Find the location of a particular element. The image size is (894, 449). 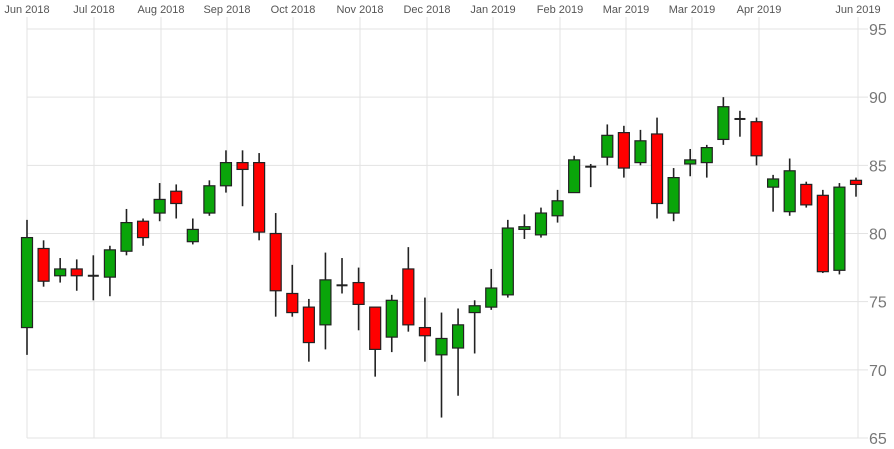

x-tick-label: Sep 2018 is located at coordinates (226, 10).